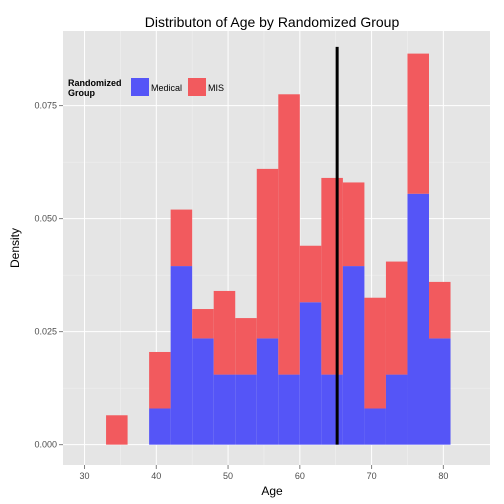 This screenshot has height=504, width=504. I want to click on y-tick-label: 0.000, so click(45, 445).